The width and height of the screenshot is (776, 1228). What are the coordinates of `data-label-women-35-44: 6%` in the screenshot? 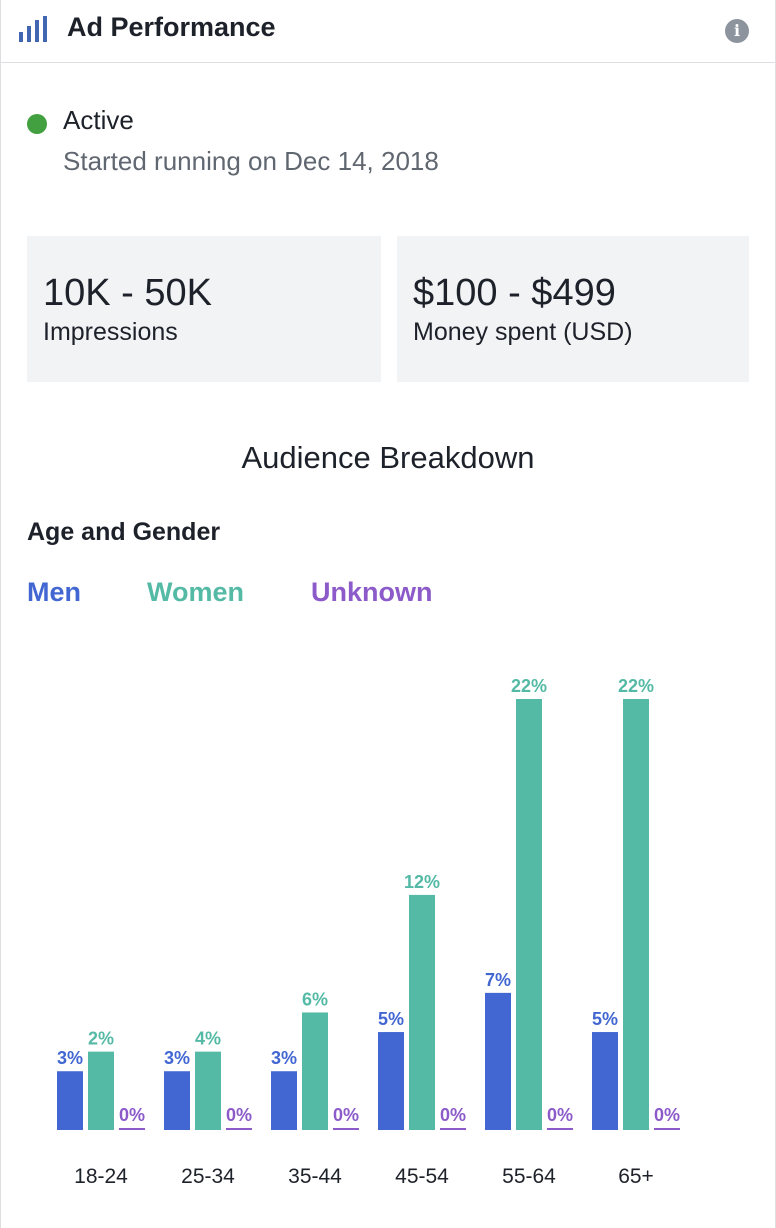 It's located at (315, 999).